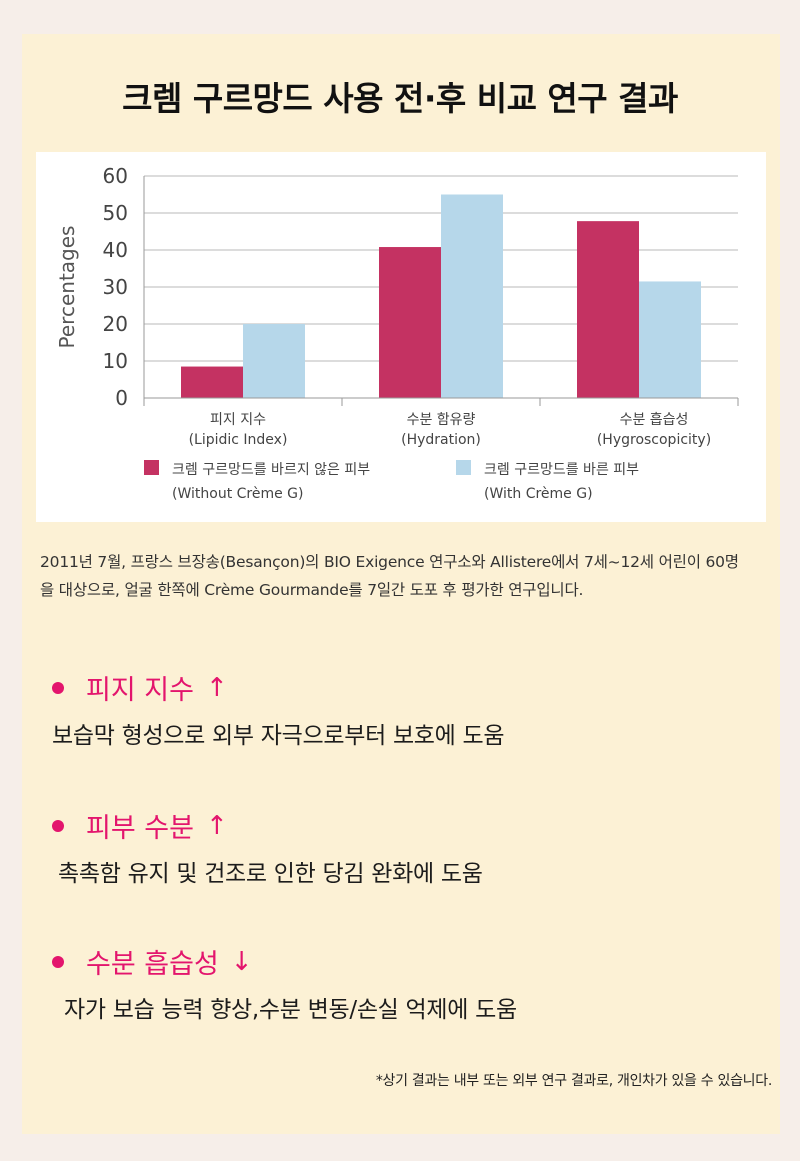 Image resolution: width=800 pixels, height=1161 pixels. What do you see at coordinates (654, 420) in the screenshot?
I see `x-category-label: 수분 흡습성` at bounding box center [654, 420].